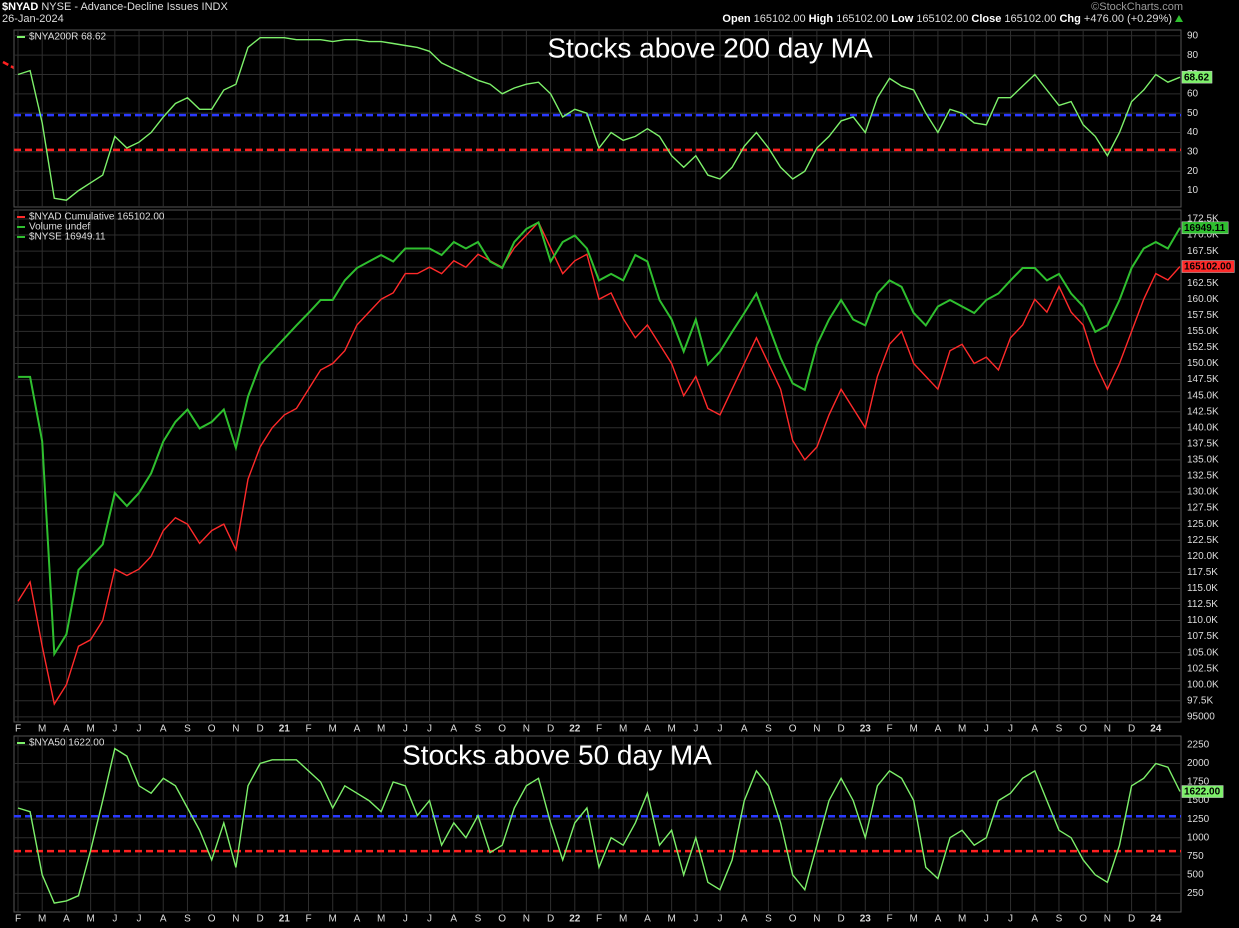 This screenshot has width=1239, height=928. Describe the element at coordinates (1203, 315) in the screenshot. I see `y-tick-label: 157.5K` at that location.